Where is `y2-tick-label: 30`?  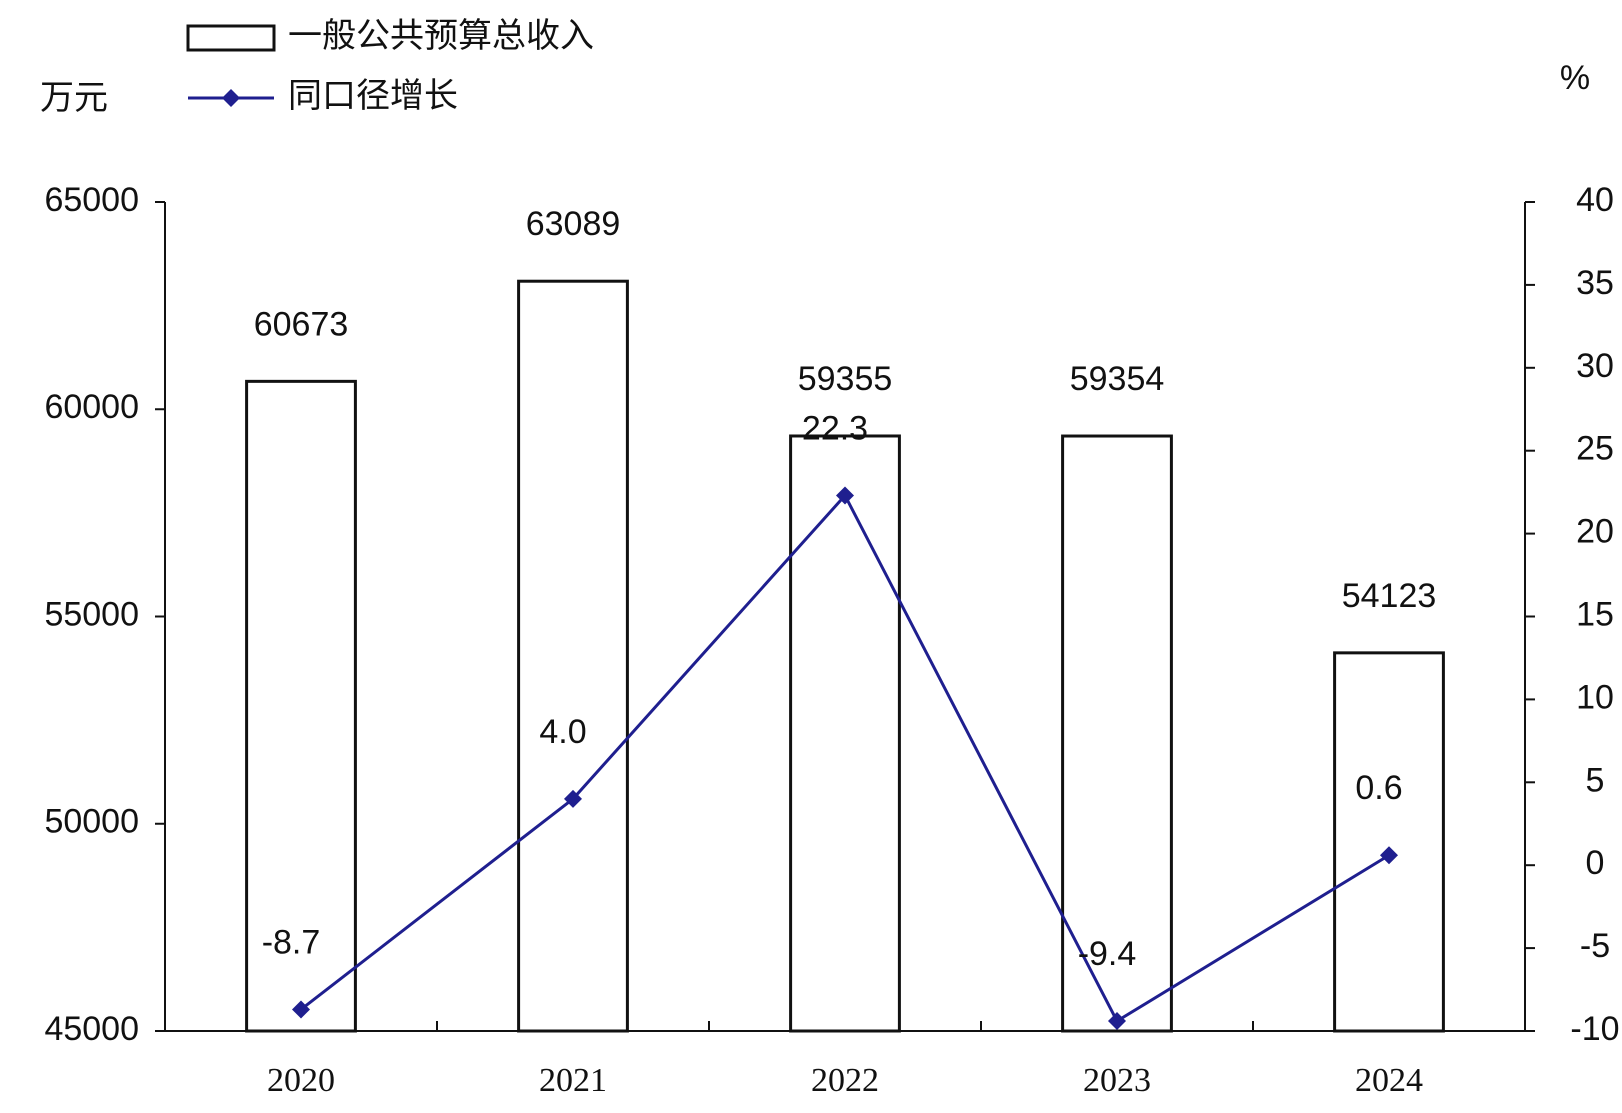 y2-tick-label: 30 is located at coordinates (1595, 366).